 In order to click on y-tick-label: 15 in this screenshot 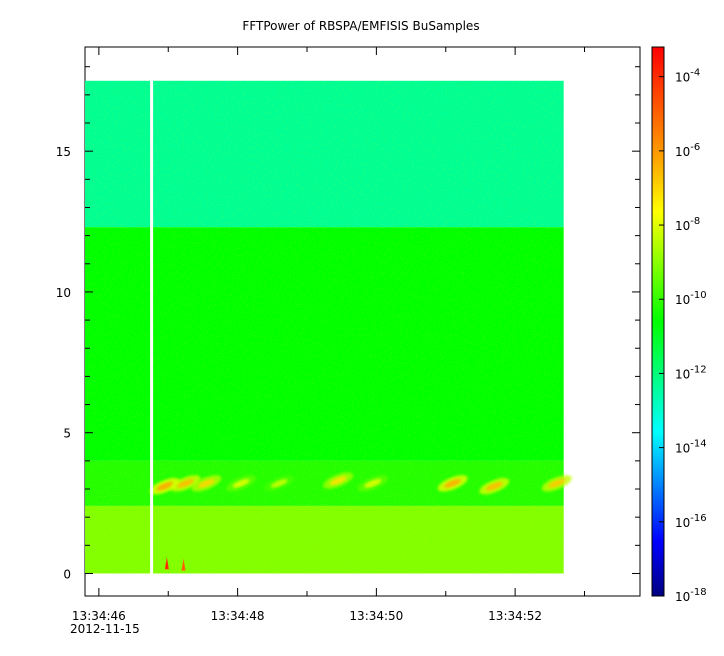, I will do `click(63, 152)`.